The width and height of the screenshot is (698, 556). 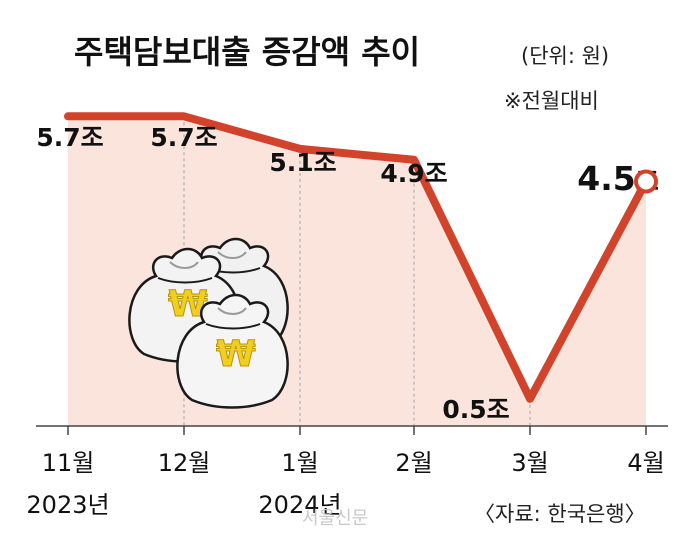 I want to click on money-bag-won-icon: ₩ ₩, so click(x=208, y=323).